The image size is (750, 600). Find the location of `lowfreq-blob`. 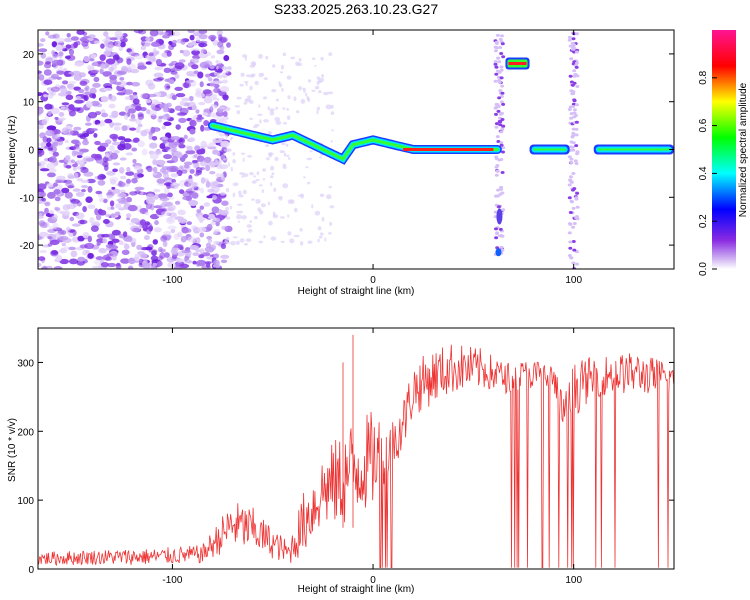

lowfreq-blob is located at coordinates (499, 216).